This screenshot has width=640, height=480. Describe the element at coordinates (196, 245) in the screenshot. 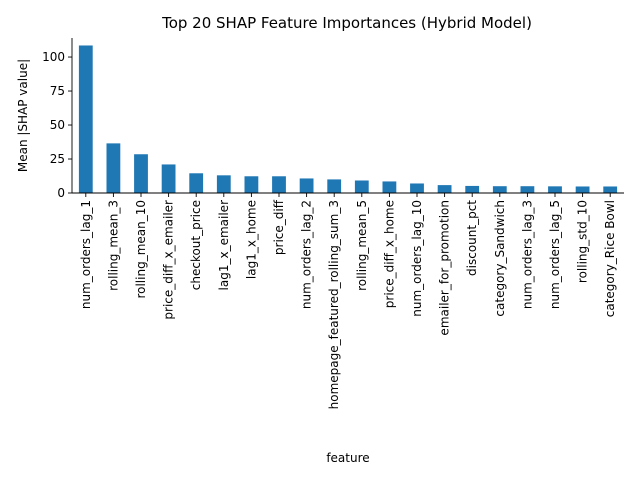

I see `x-tick-label: checkout_price` at that location.